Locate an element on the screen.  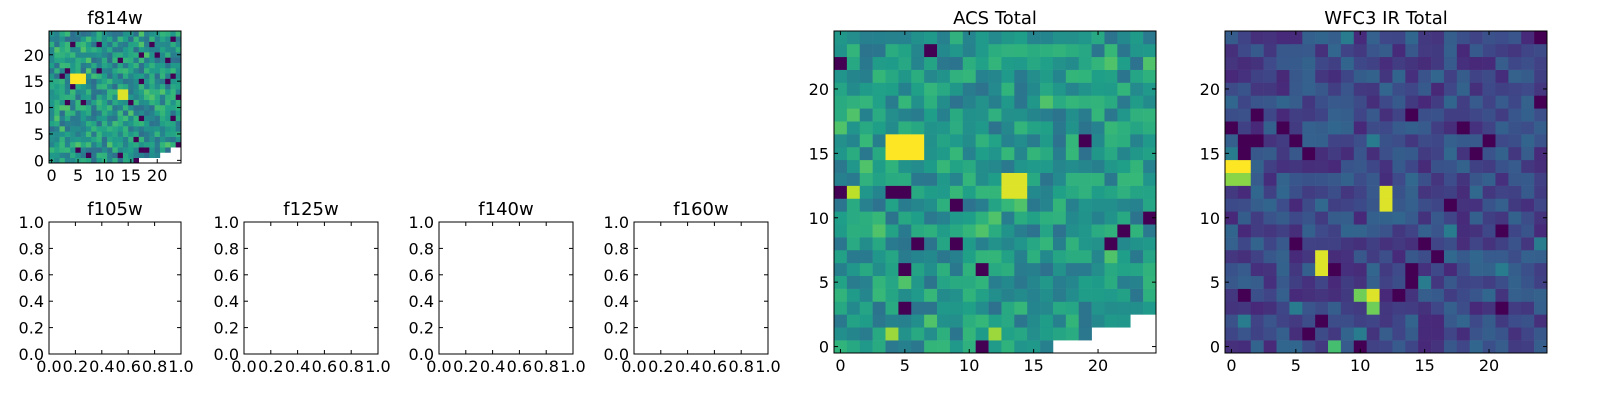
subplot-title: f160w is located at coordinates (700, 209).